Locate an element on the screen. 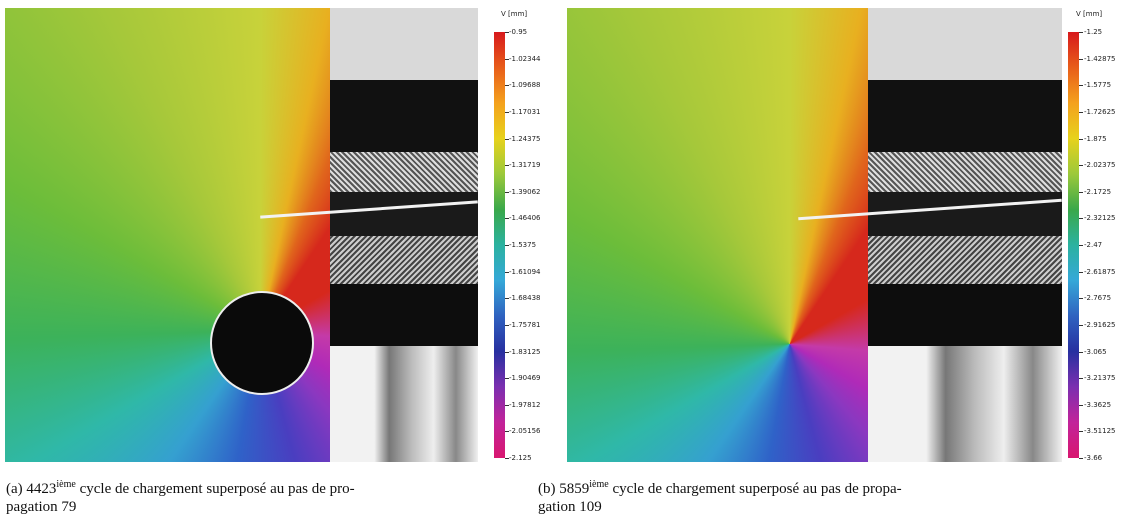  colorbar-label: -1.42875 is located at coordinates (1100, 58).